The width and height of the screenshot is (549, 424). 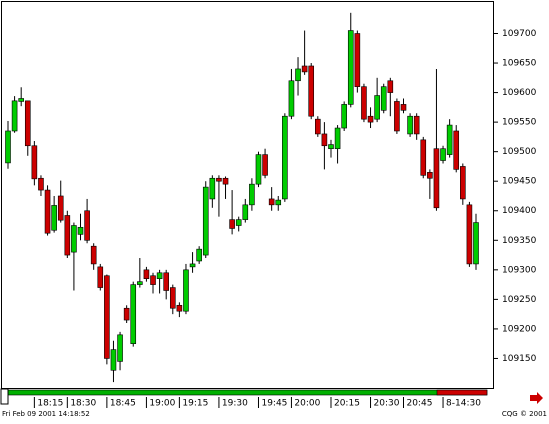 I want to click on y-tick-label: 109600, so click(x=519, y=93).